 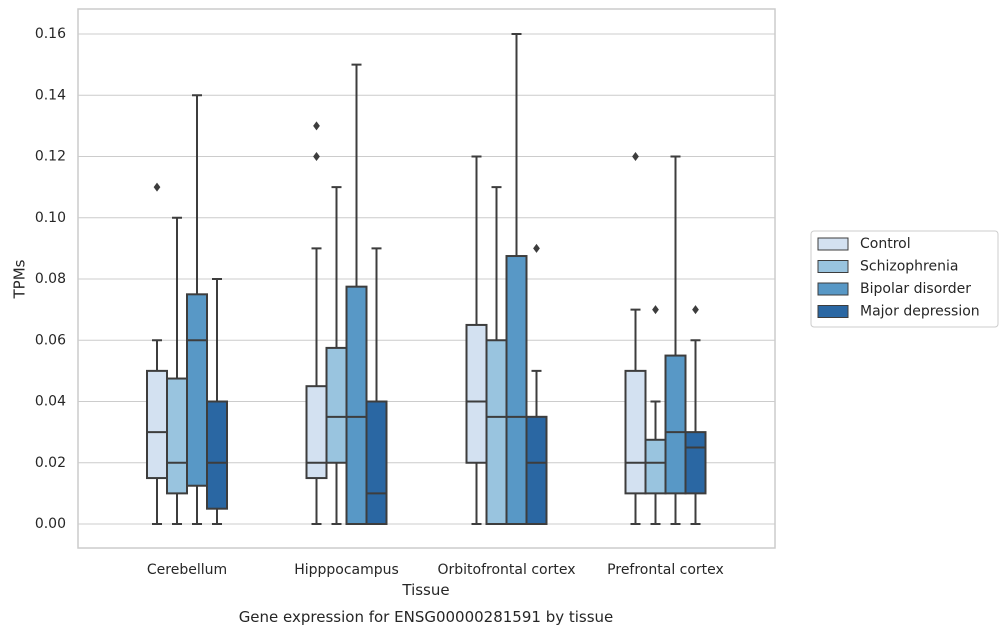 I want to click on y-axis-ticks: 0.00 0.02 0.04 0.06 0.08 0.10 0.12 0.14 0.16, so click(x=50, y=279).